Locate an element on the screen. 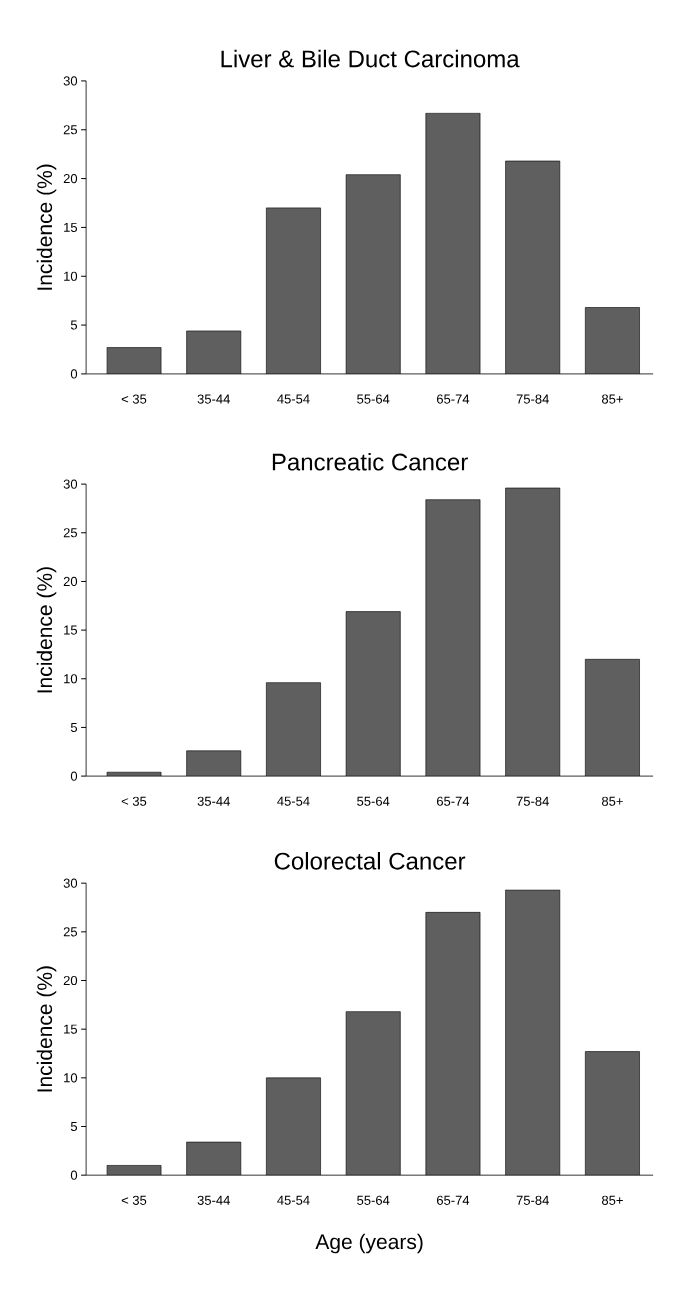 The width and height of the screenshot is (699, 1291). x-axis-title: Age (years) is located at coordinates (369, 1243).